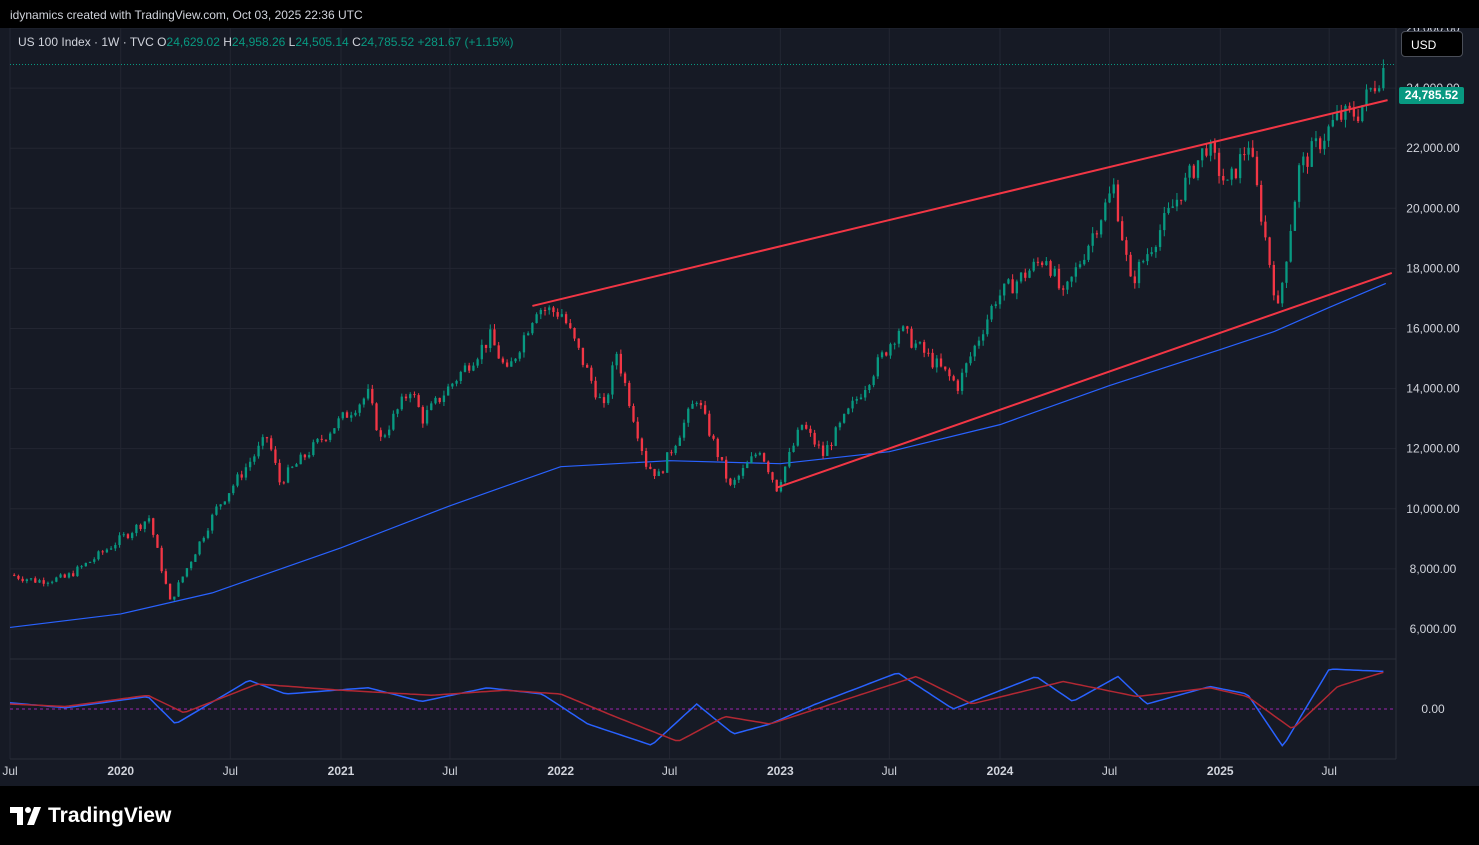  I want to click on low-value: 24,505.14, so click(322, 42).